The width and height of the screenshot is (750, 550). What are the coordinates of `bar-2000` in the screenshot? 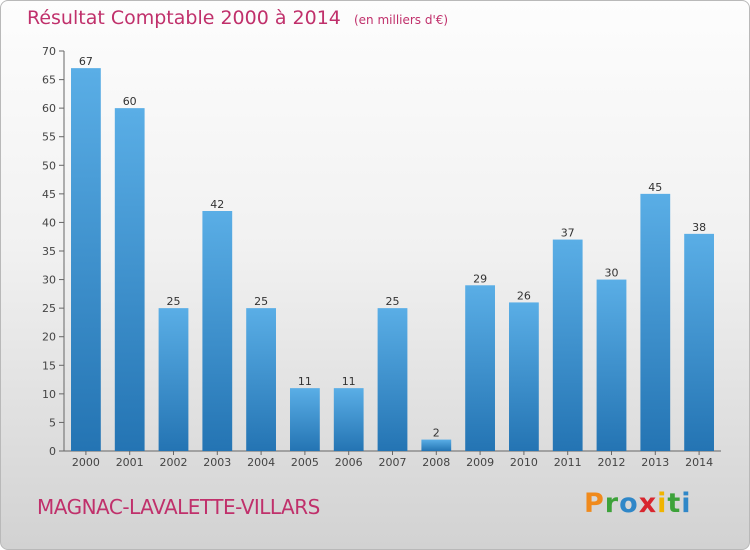 It's located at (86, 260).